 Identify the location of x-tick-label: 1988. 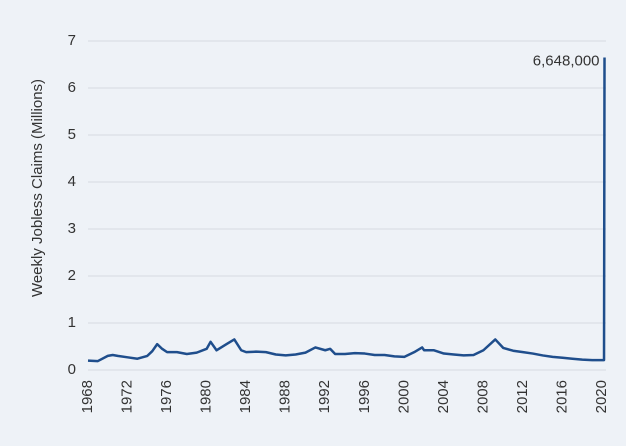
(285, 396).